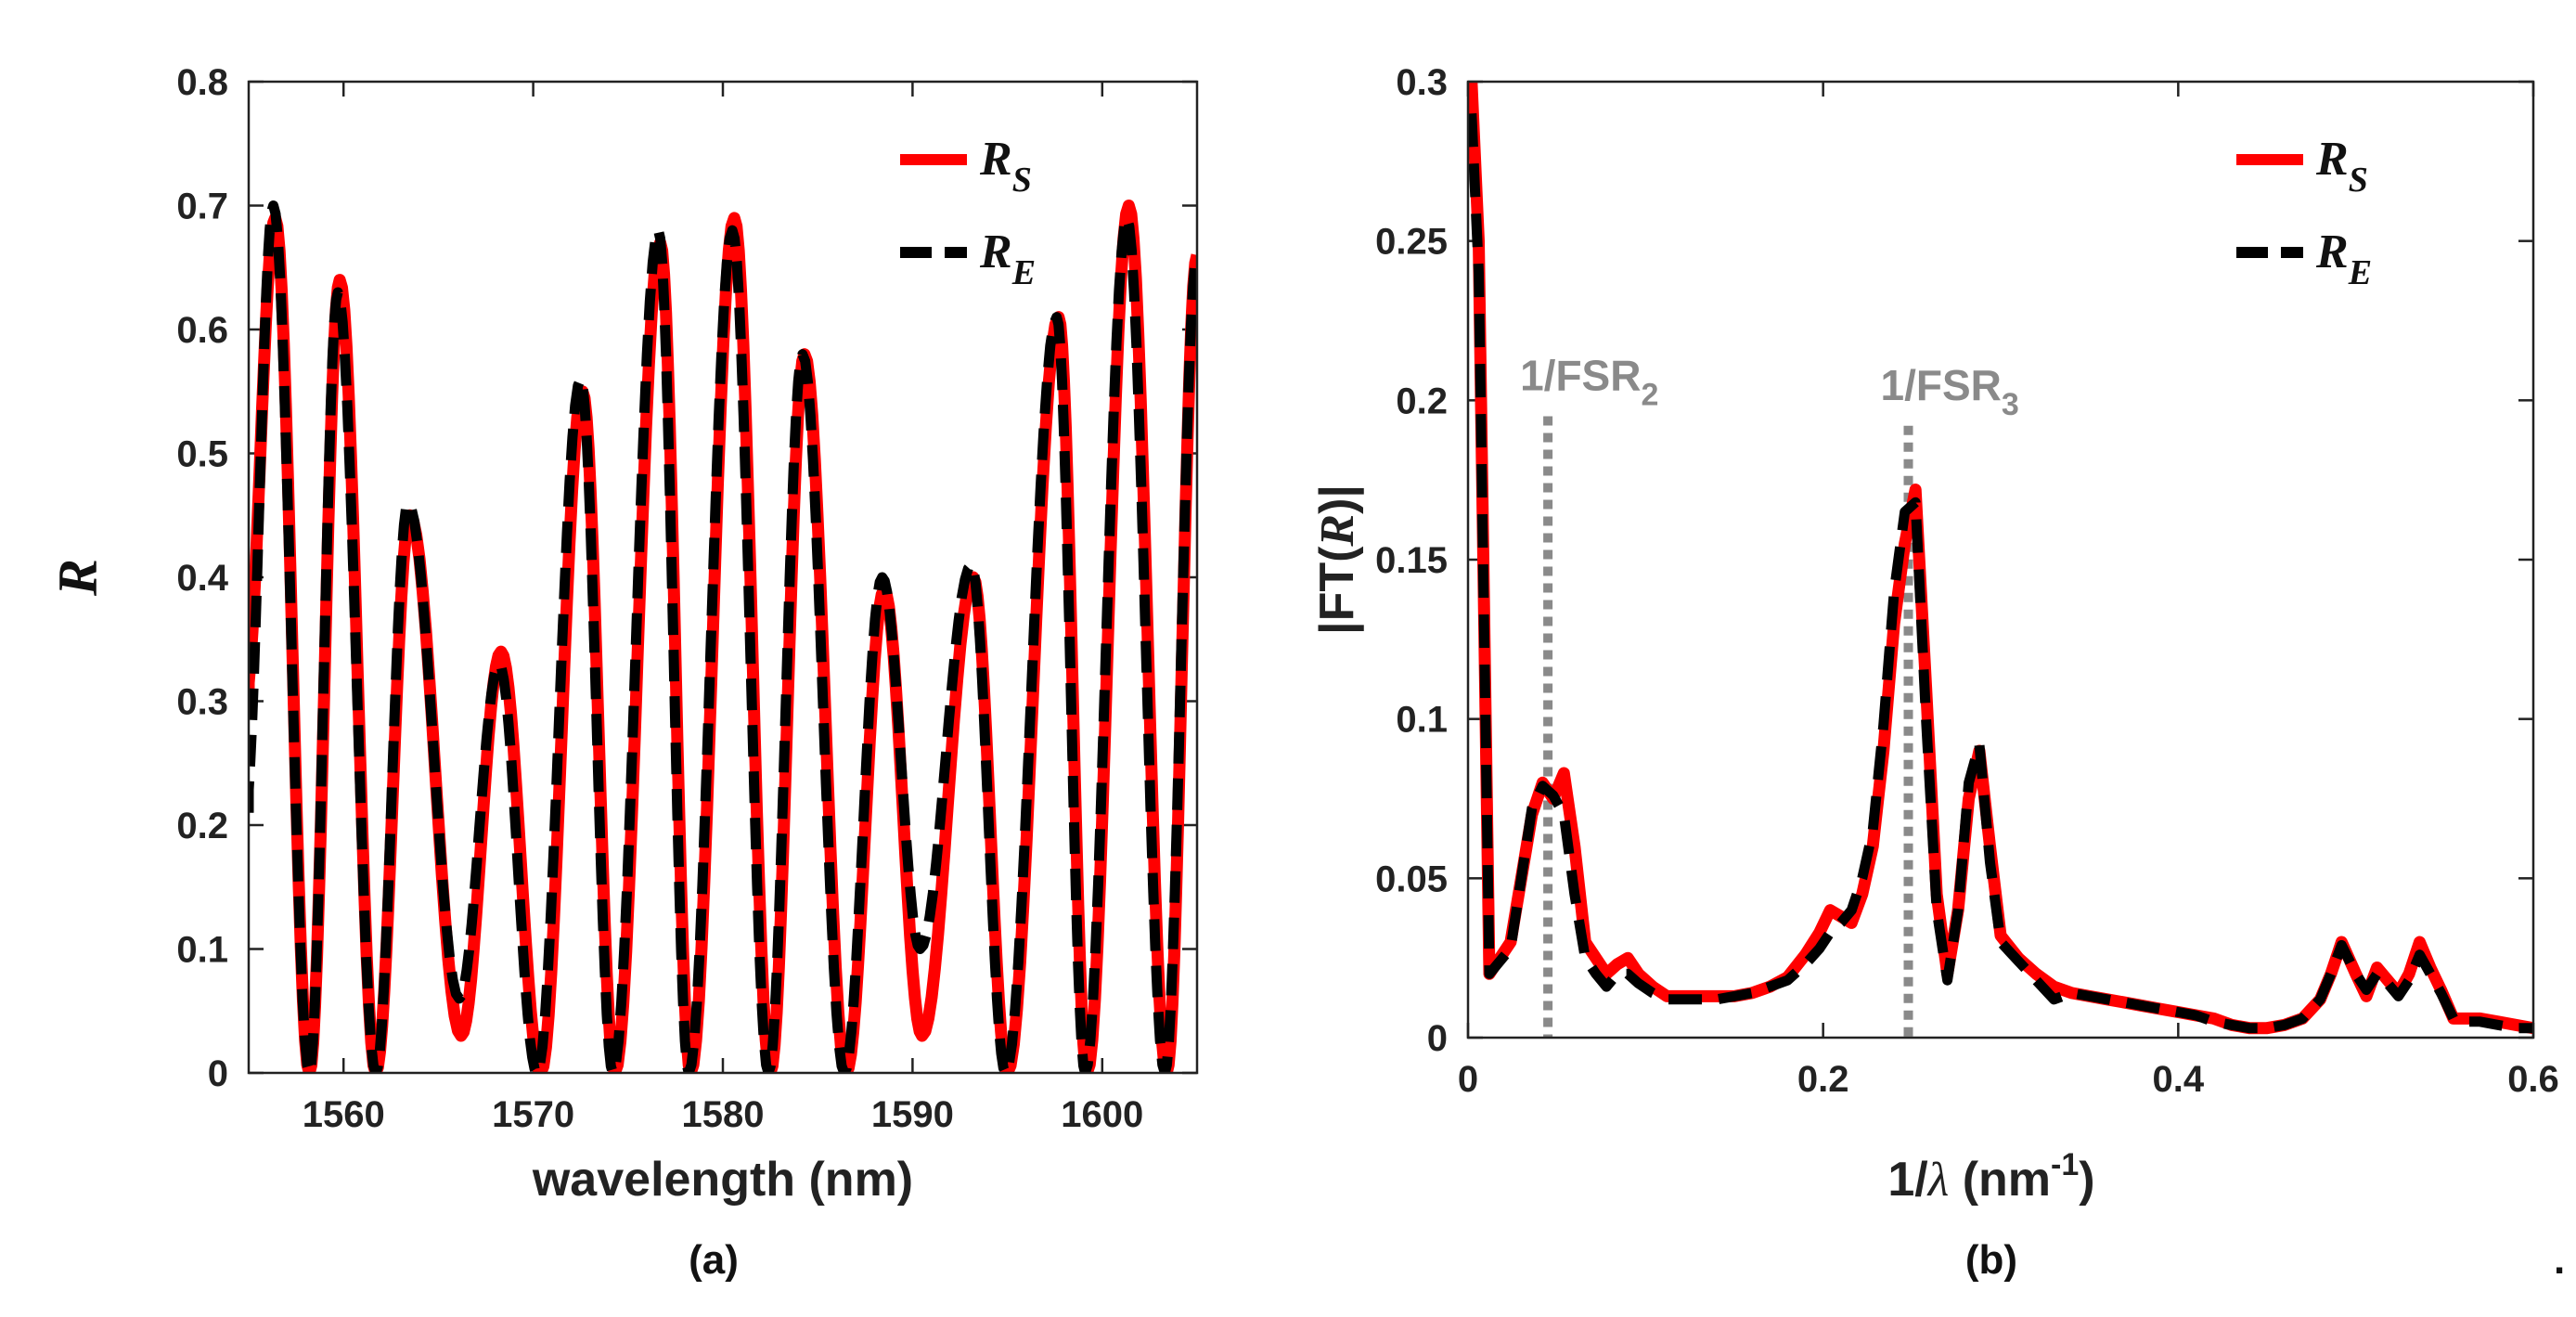 The width and height of the screenshot is (2576, 1317). I want to click on y-tick-label: 0.4, so click(202, 578).